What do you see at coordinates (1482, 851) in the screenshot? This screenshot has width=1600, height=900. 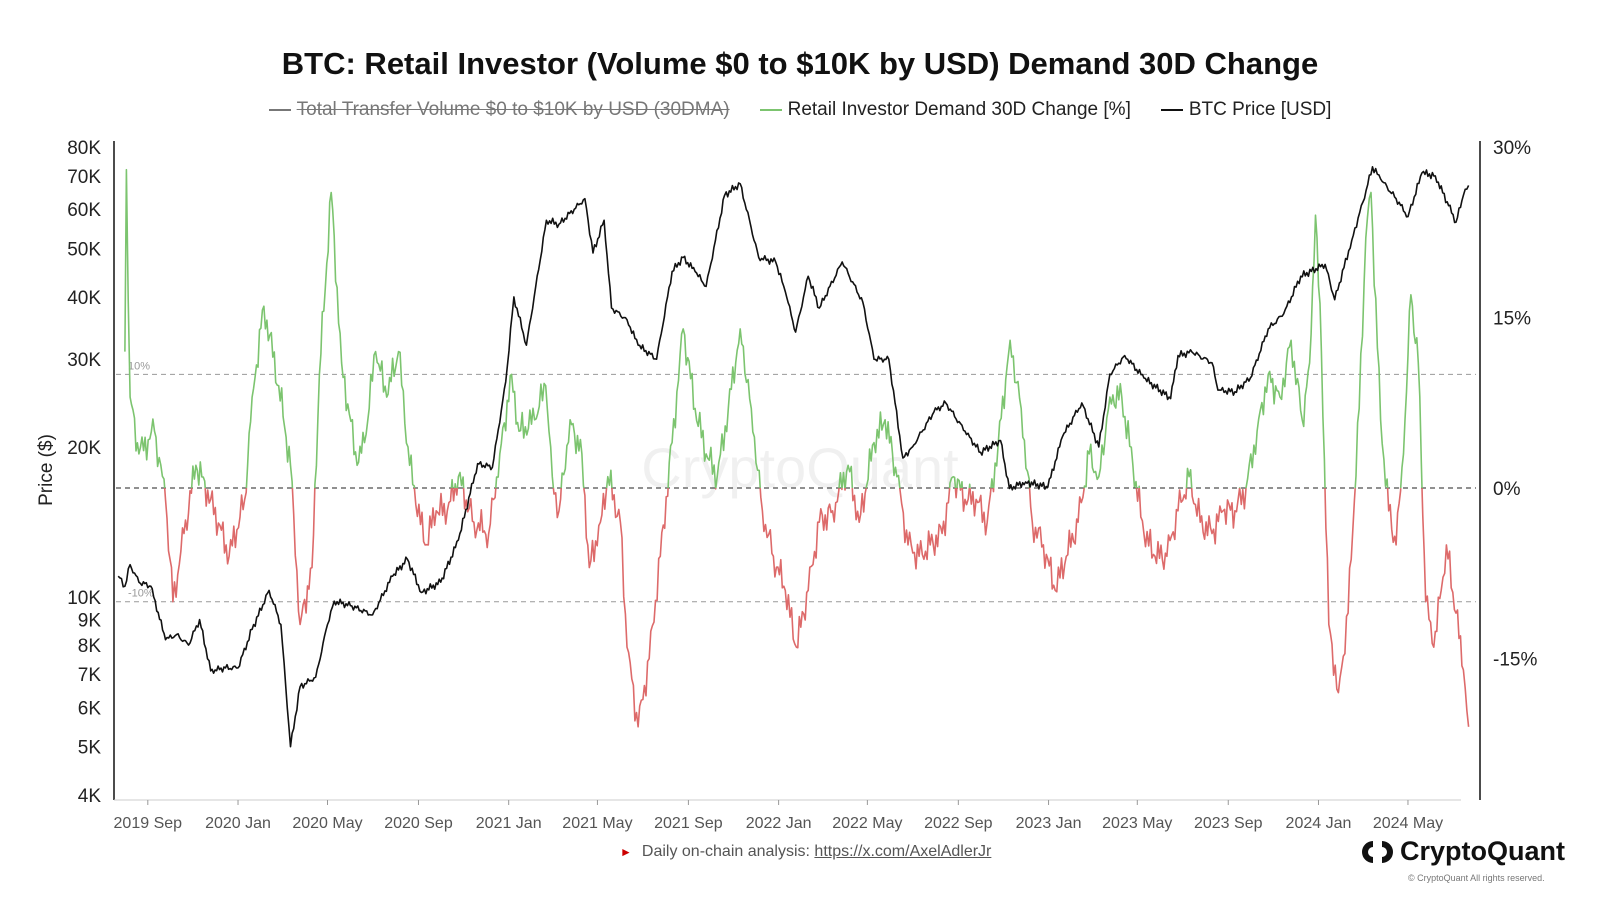 I see `brand-name: CryptoQuant` at bounding box center [1482, 851].